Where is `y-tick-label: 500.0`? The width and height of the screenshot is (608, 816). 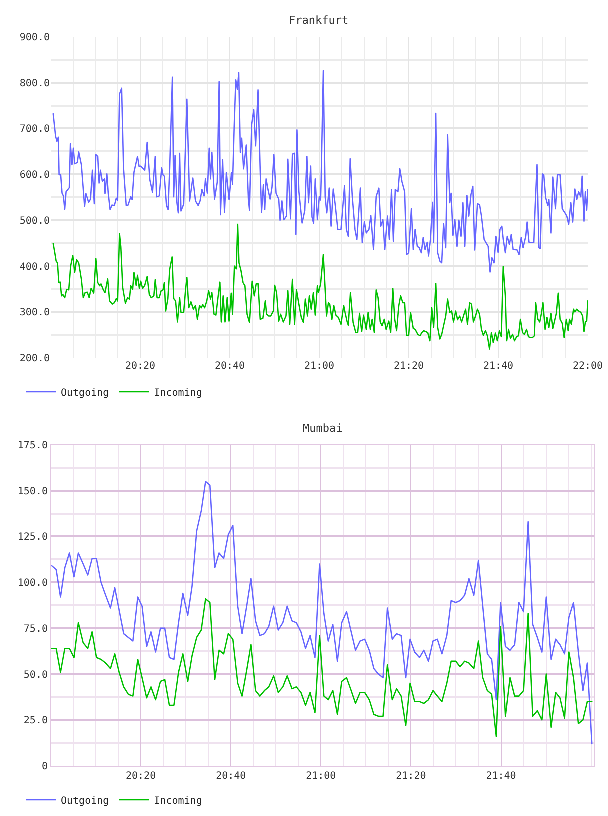
y-tick-label: 500.0 is located at coordinates (35, 221).